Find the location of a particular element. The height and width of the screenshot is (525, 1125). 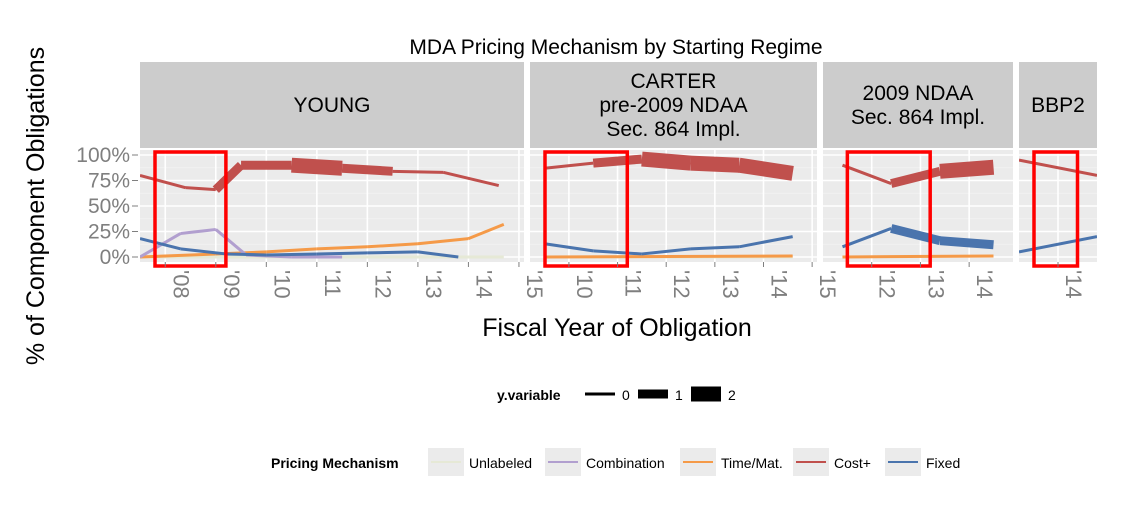

y-tick-label: 25% is located at coordinates (109, 232).